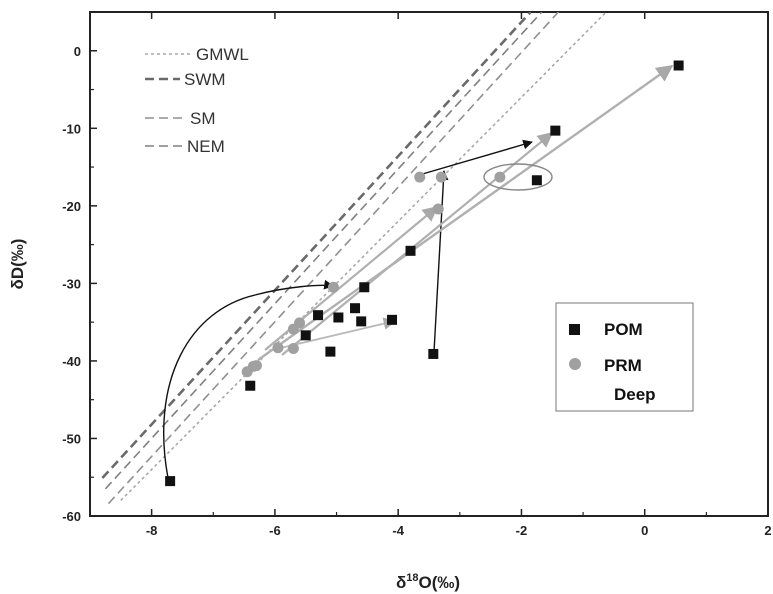 The height and width of the screenshot is (594, 773). I want to click on gray-arrow-mid, so click(417, 244).